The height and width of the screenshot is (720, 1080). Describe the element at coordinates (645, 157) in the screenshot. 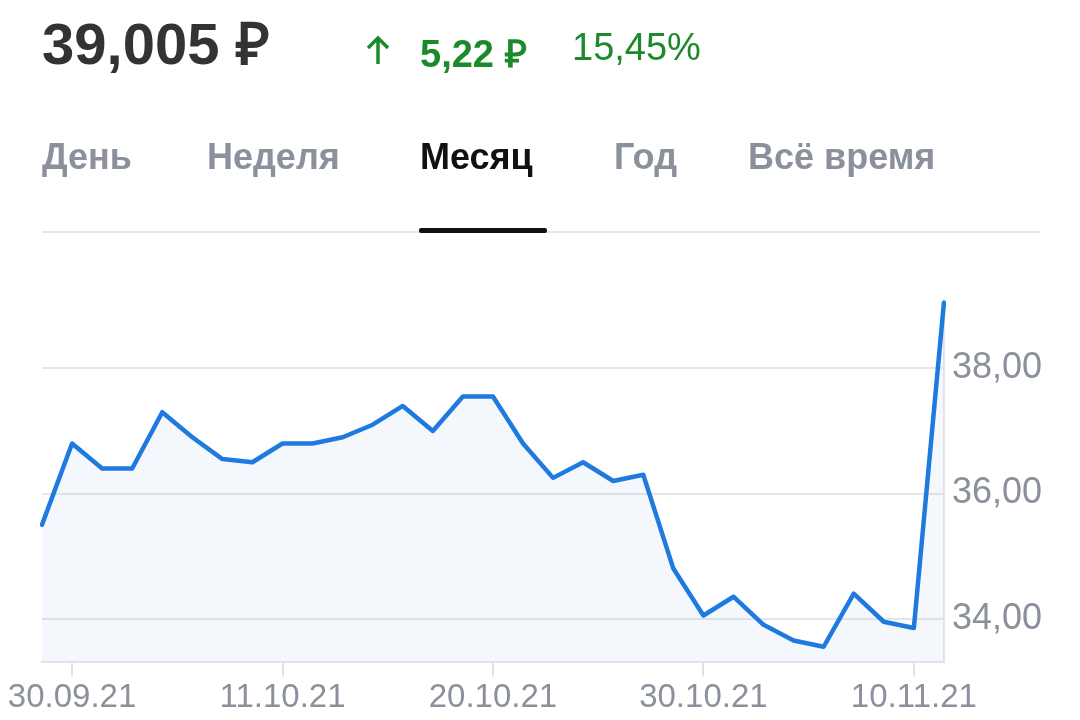

I see `text: Год` at that location.